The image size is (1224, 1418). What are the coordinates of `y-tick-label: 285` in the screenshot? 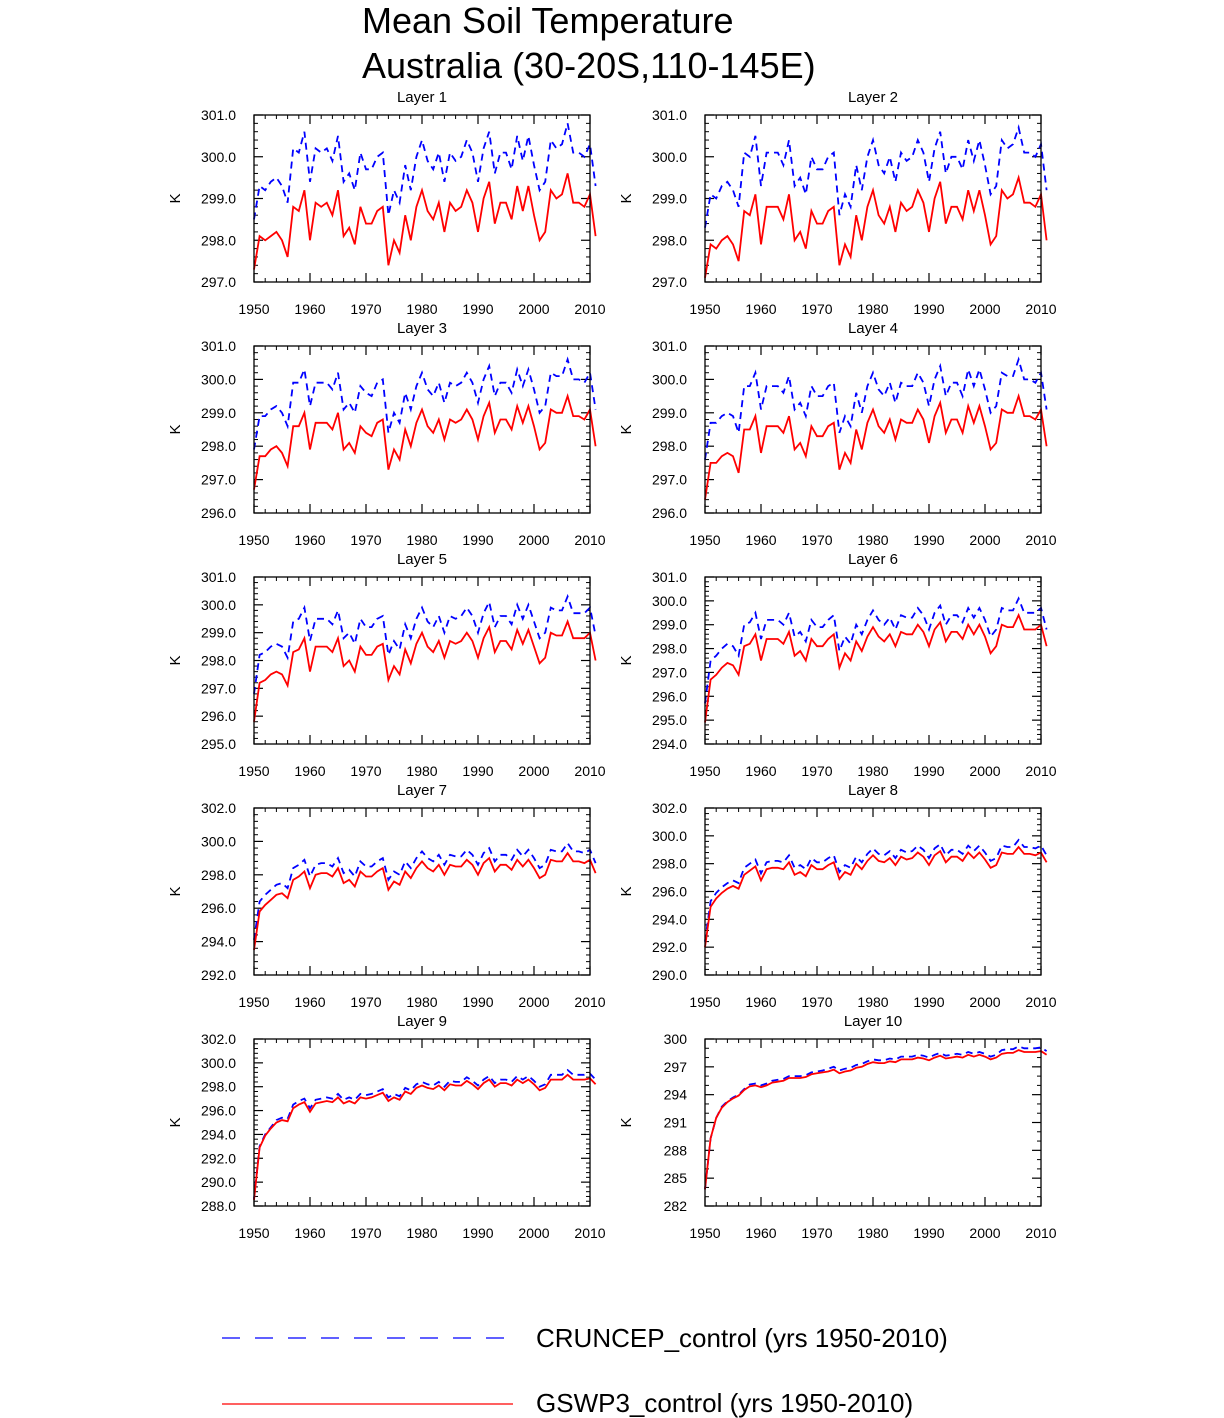 It's located at (676, 1178).